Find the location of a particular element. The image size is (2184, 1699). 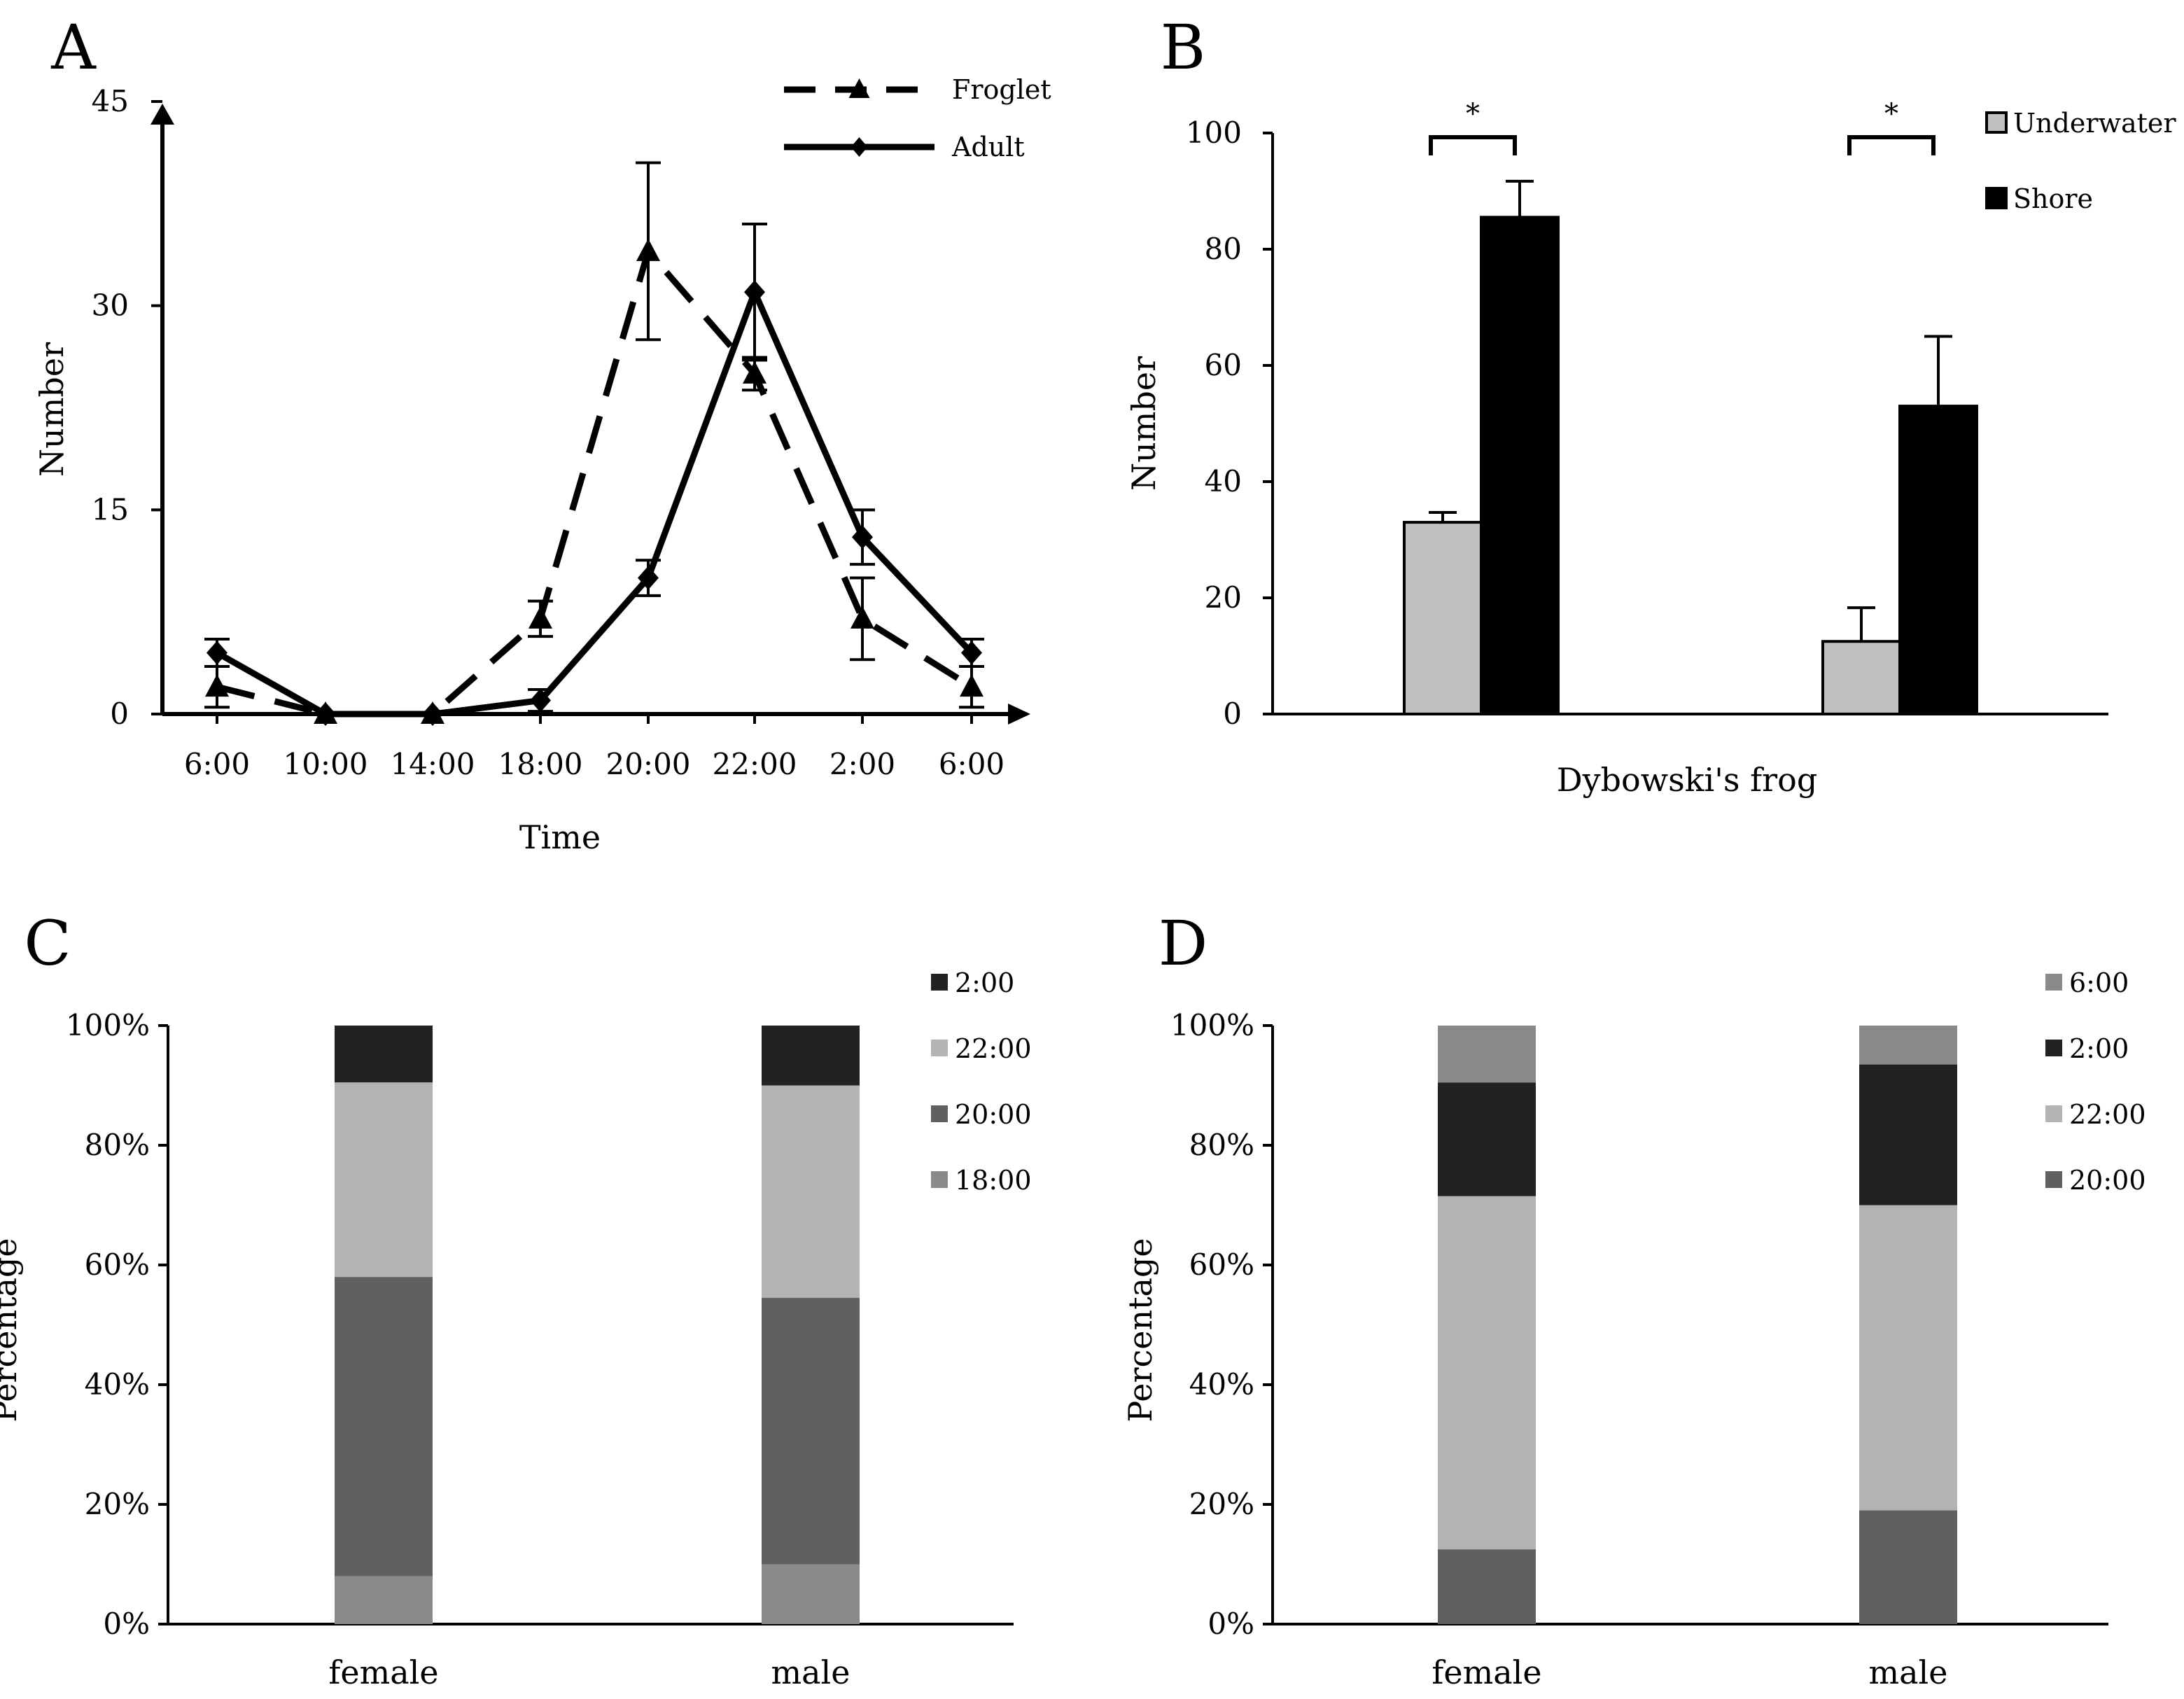

x-tick-label: 10:00 is located at coordinates (325, 764).